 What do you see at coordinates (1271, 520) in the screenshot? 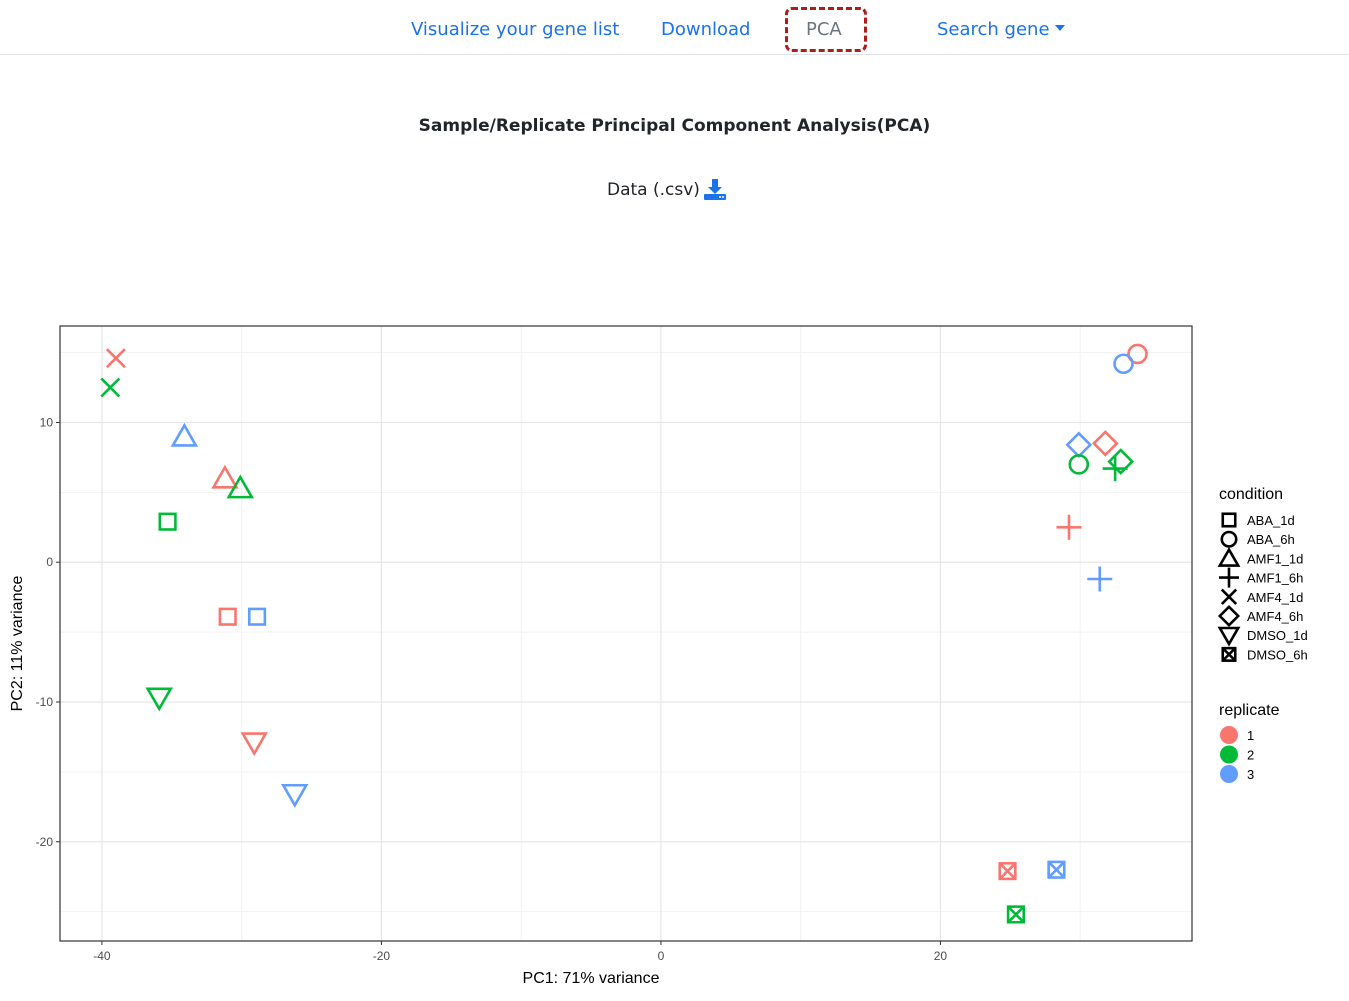
I see `legend-condition-label: ABA_1d` at bounding box center [1271, 520].